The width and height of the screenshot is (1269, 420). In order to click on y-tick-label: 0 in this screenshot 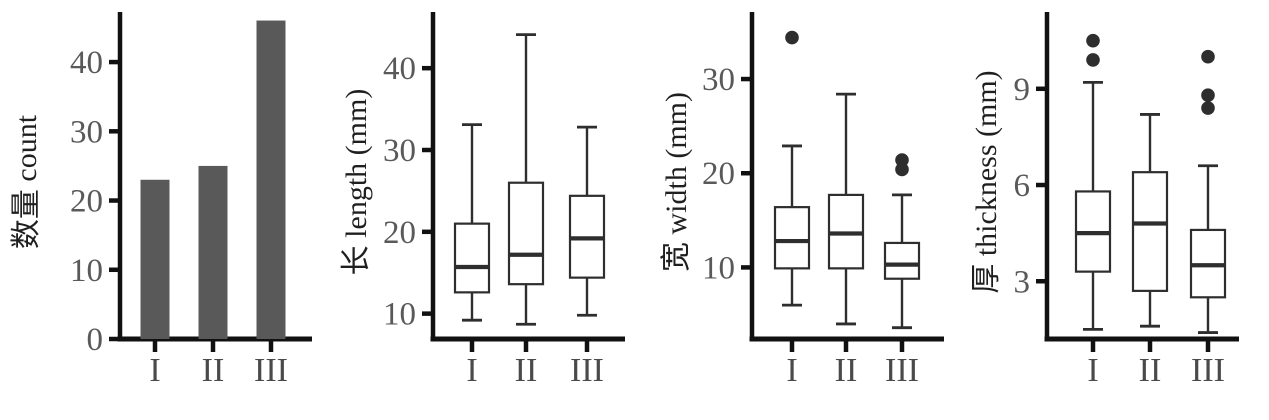, I will do `click(95, 340)`.